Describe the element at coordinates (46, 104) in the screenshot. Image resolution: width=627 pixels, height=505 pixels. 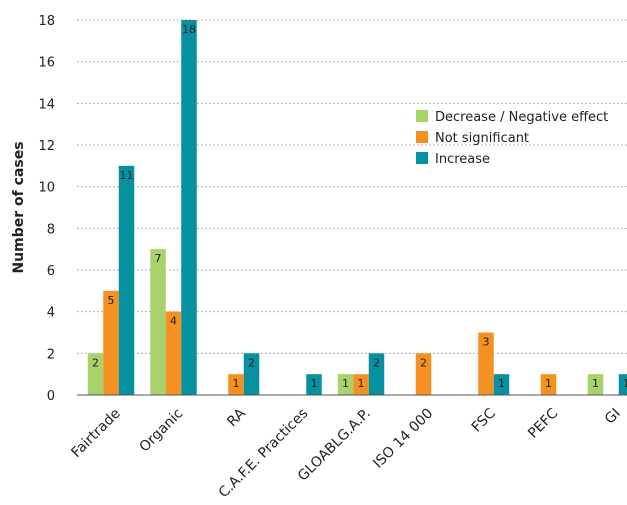
I see `y-tick-label: 14` at that location.